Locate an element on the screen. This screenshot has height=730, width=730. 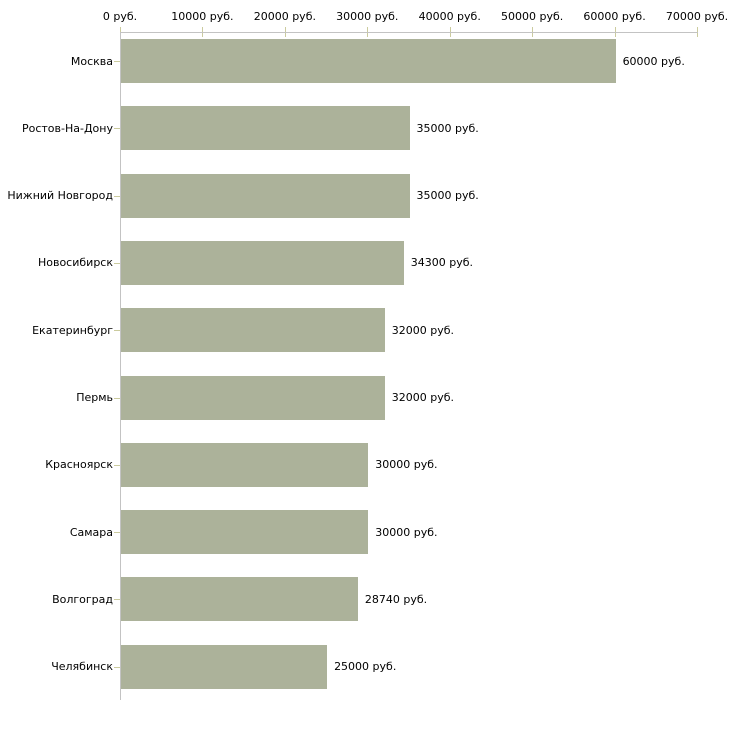
category-label: Красноярск is located at coordinates (79, 465).